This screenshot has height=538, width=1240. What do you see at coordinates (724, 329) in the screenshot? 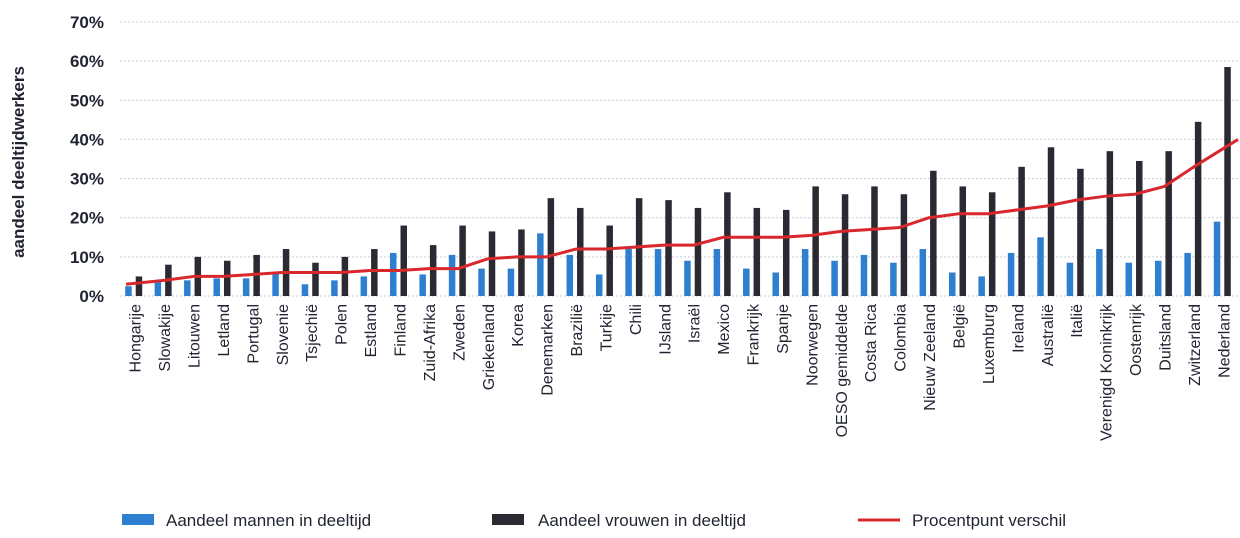
I see `x-tick-label: Mexico` at bounding box center [724, 329].